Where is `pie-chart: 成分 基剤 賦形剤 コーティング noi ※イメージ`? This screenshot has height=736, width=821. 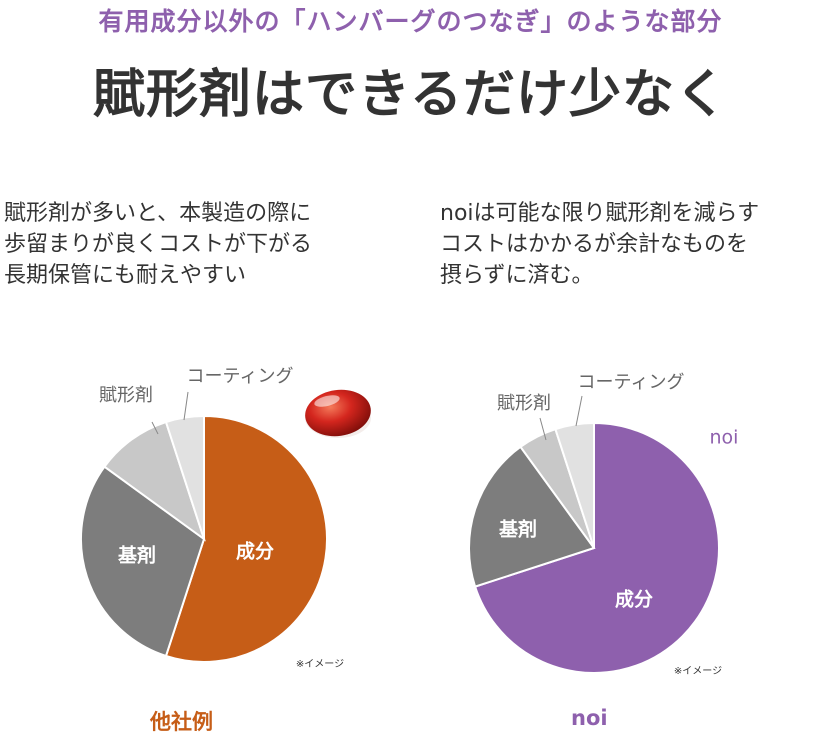
pie-chart: 成分 基剤 賦形剤 コーティング noi ※イメージ is located at coordinates (603, 524).